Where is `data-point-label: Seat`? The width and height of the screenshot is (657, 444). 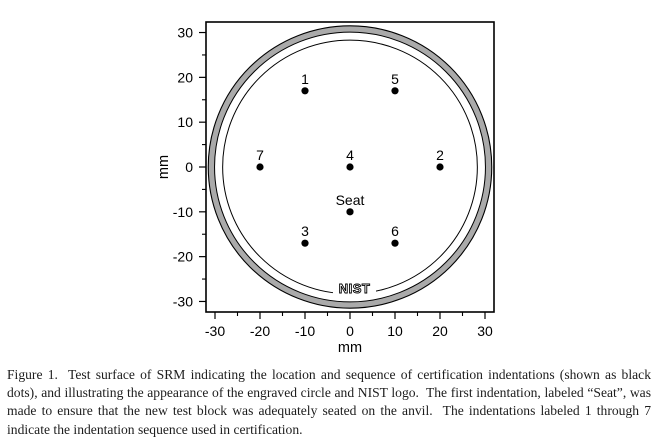 data-point-label: Seat is located at coordinates (350, 200).